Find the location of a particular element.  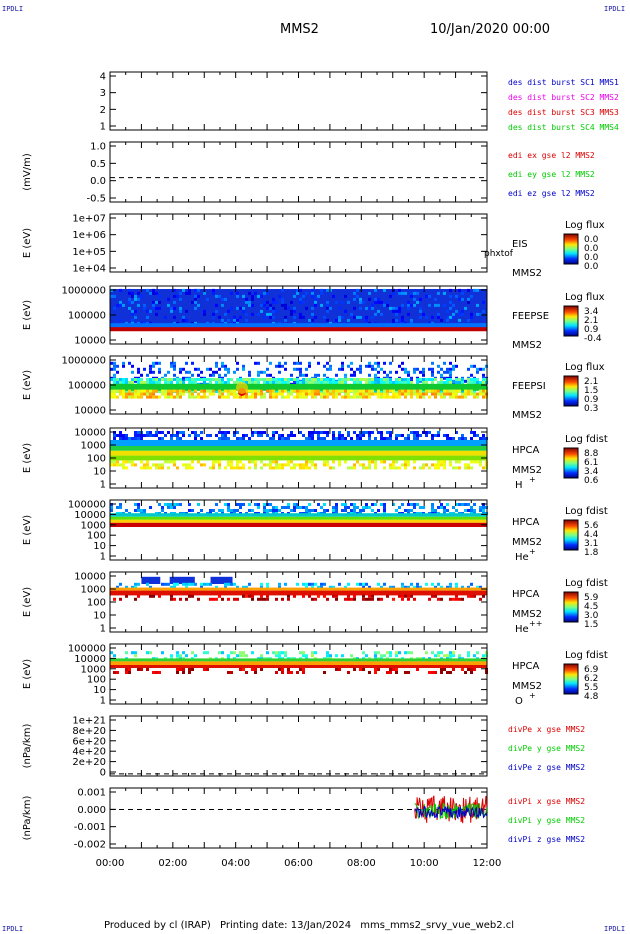

ytick-label-hpca_he2: 10000 is located at coordinates (90, 577).